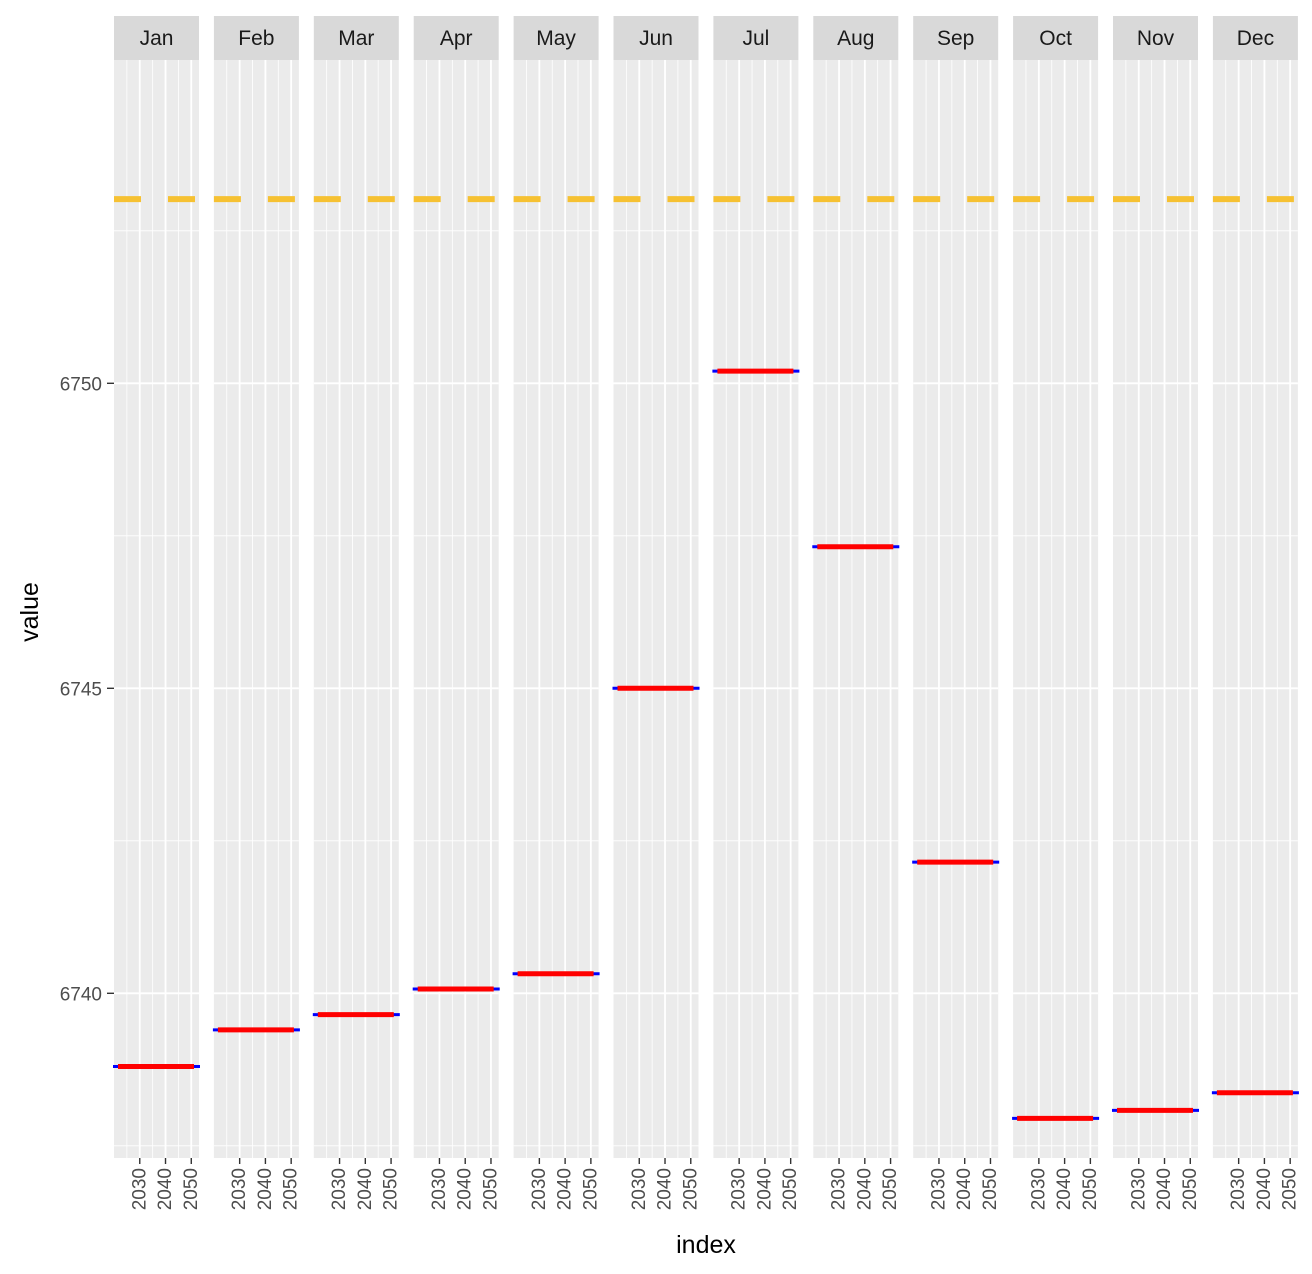  I want to click on facet-strip-label: Jul, so click(755, 38).